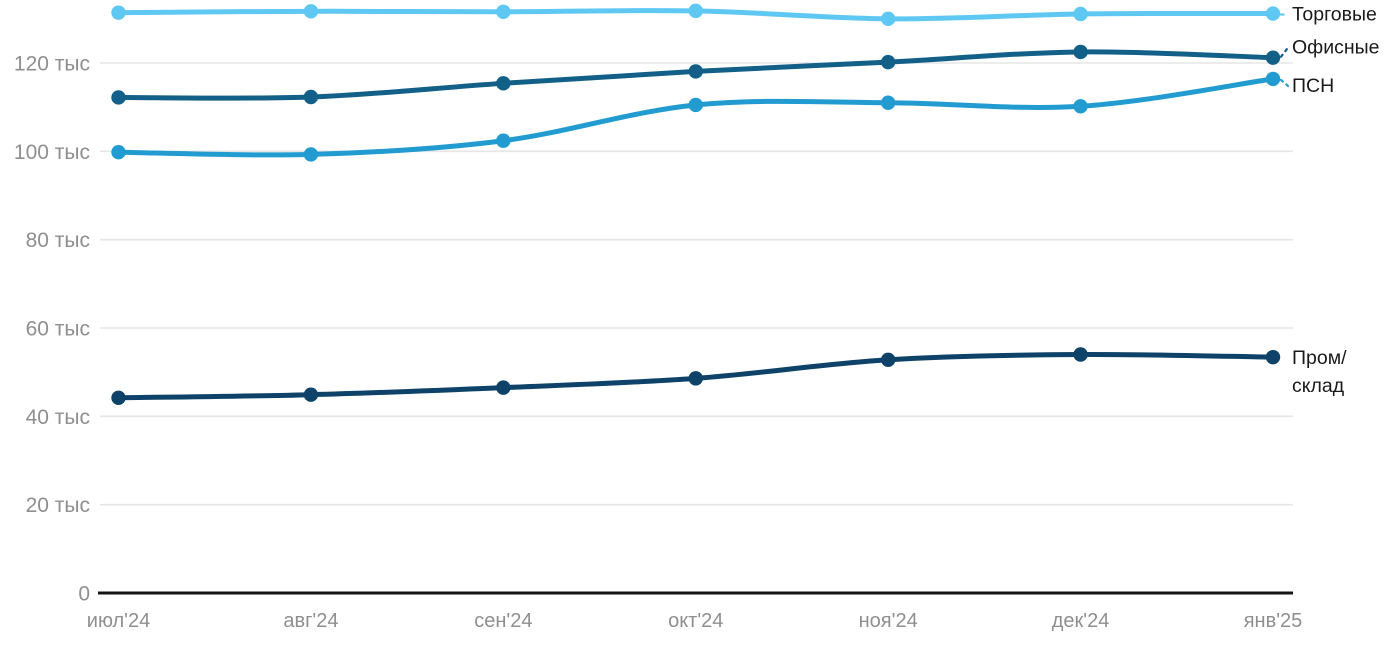 The width and height of the screenshot is (1400, 650). I want to click on y-axis-tick-label: 0, so click(84, 594).